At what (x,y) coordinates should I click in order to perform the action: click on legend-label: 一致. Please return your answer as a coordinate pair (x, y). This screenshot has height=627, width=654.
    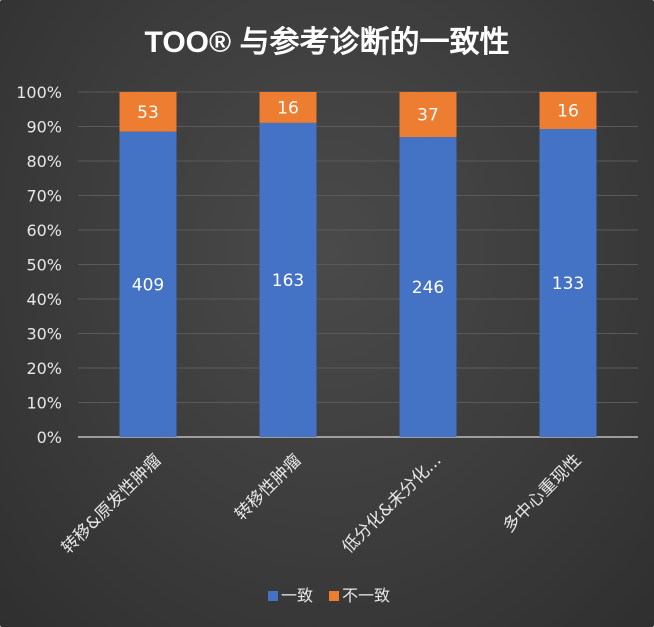
    Looking at the image, I should click on (297, 595).